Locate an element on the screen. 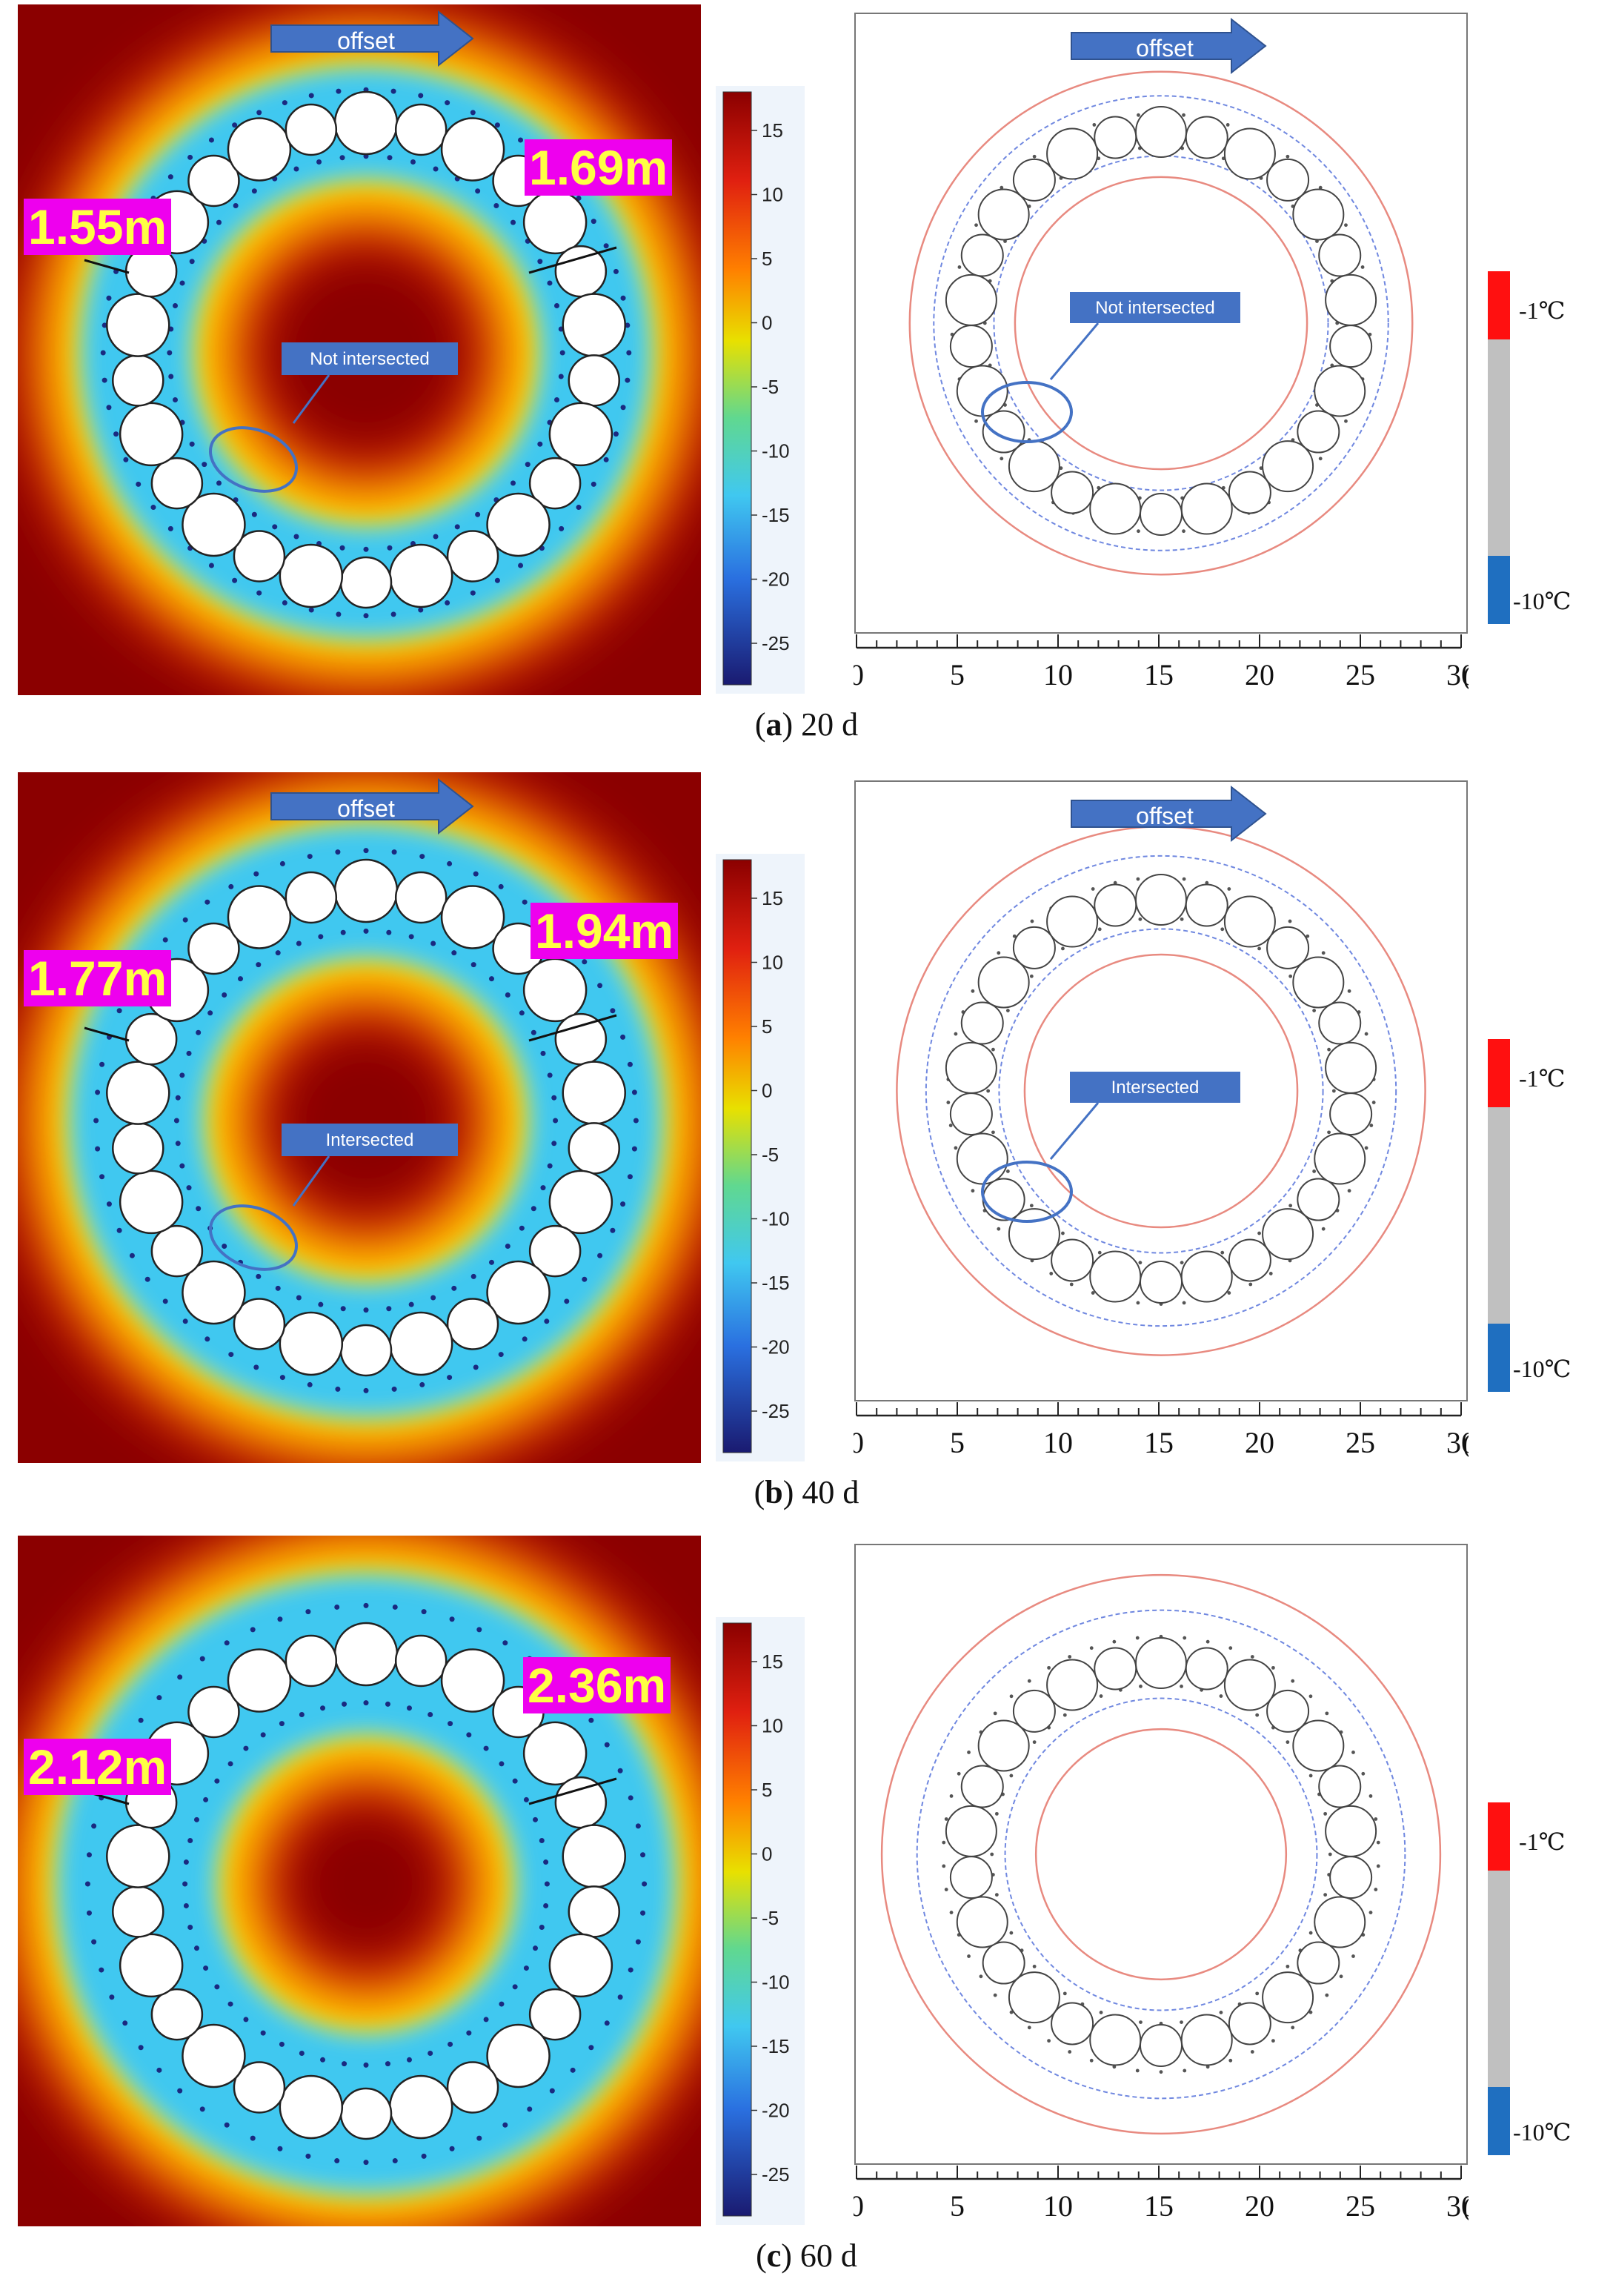 This screenshot has height=2296, width=1613. caption-letter: b is located at coordinates (774, 1492).